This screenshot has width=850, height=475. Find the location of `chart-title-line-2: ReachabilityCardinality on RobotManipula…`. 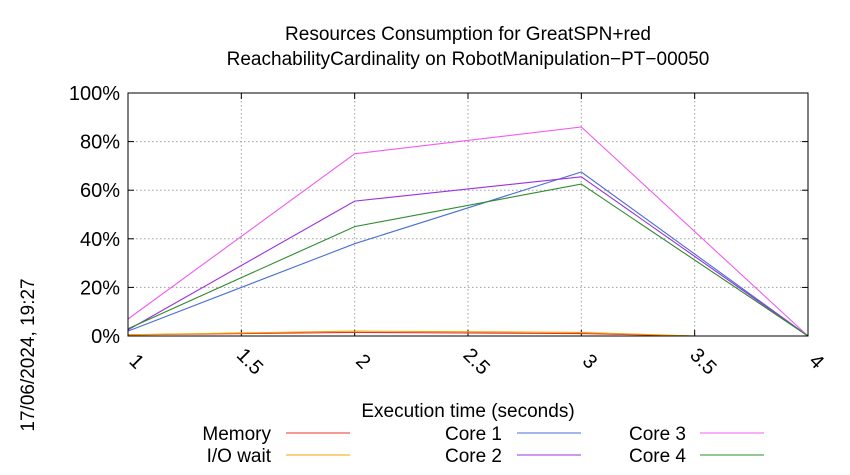

chart-title-line-2: ReachabilityCardinality on RobotManipula… is located at coordinates (468, 59).